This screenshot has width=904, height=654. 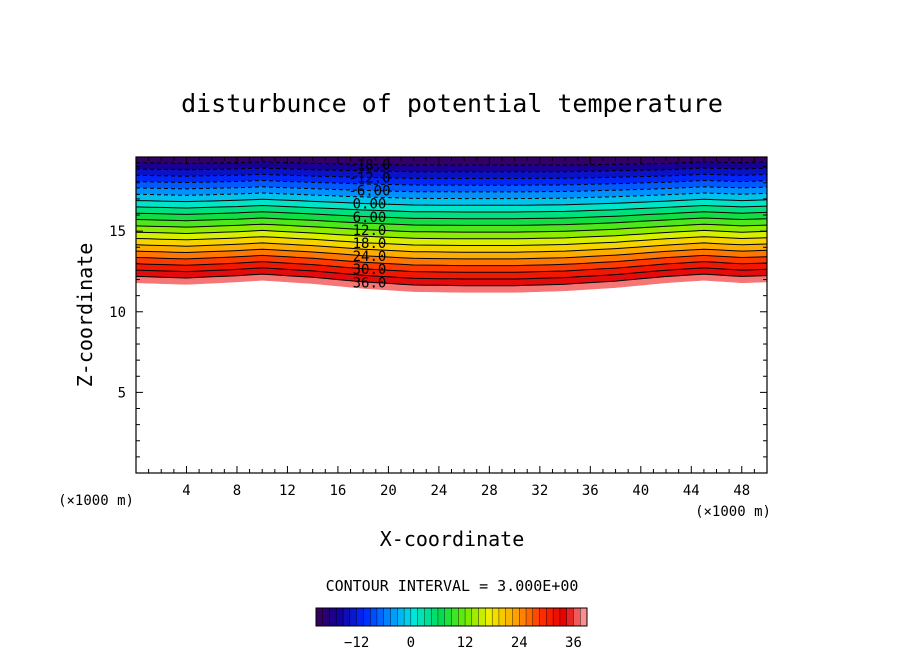 What do you see at coordinates (369, 192) in the screenshot?
I see `contour-label: -6.00` at bounding box center [369, 192].